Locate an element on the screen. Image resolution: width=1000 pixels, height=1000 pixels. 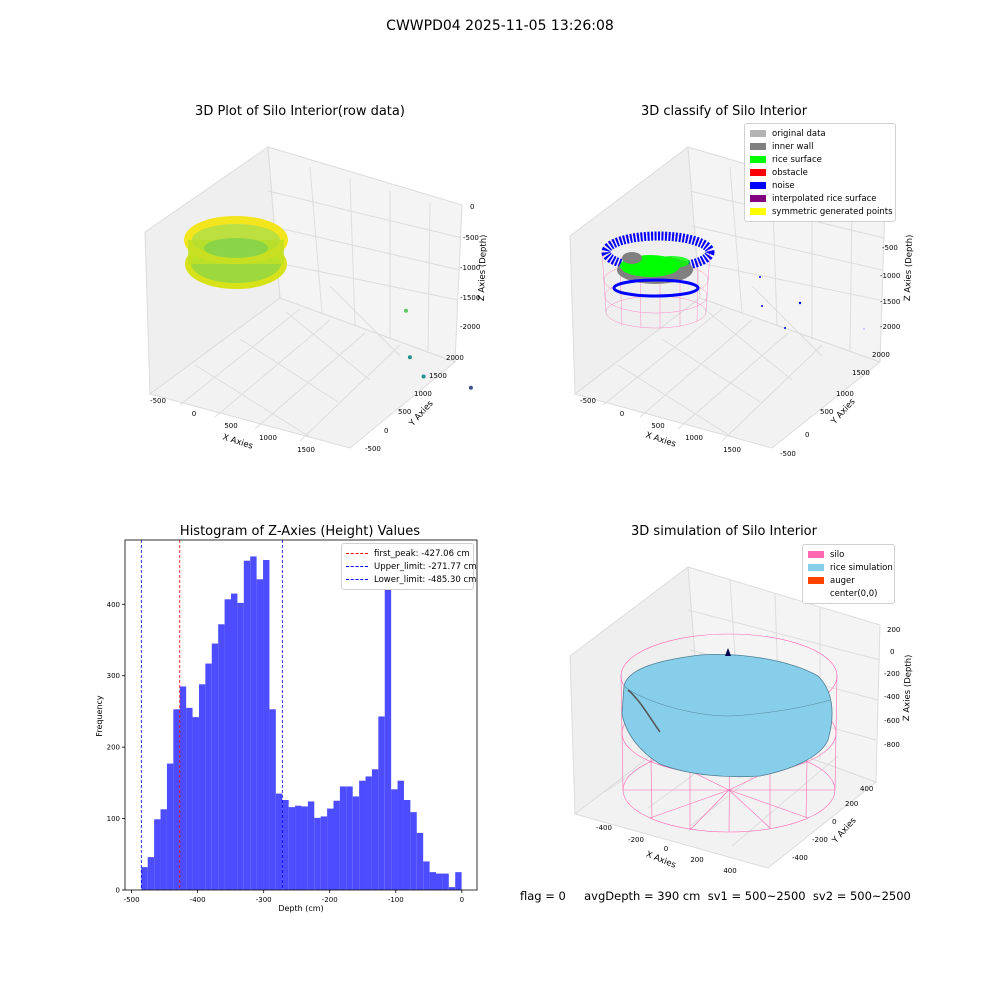
legend-label: inner wall is located at coordinates (793, 146).